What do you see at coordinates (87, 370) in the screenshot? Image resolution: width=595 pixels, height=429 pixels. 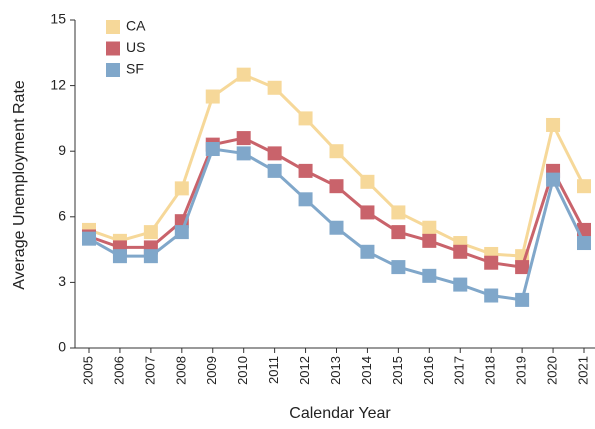 I see `x-tick-label: 2005` at bounding box center [87, 370].